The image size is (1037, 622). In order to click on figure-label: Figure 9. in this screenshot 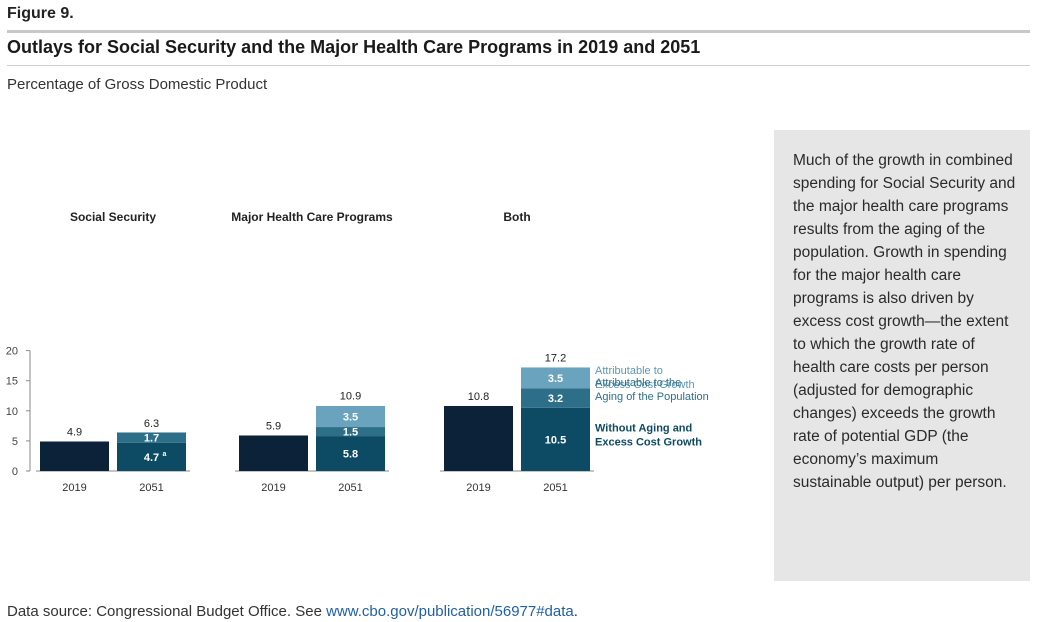, I will do `click(40, 13)`.